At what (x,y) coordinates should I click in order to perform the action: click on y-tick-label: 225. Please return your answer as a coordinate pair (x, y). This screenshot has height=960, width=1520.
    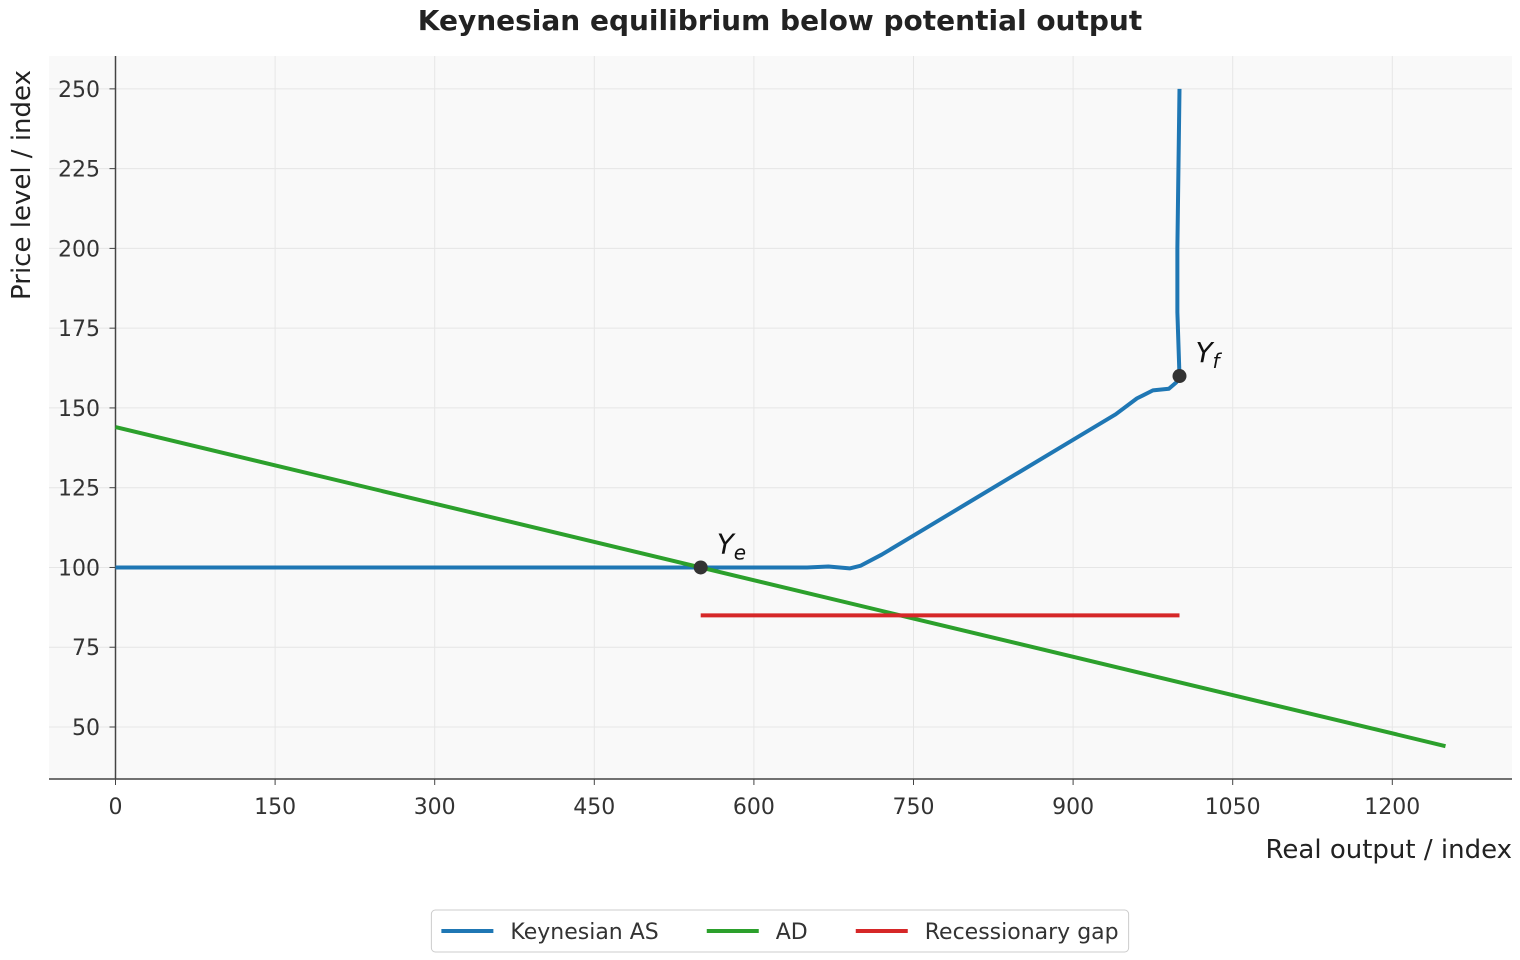
    Looking at the image, I should click on (79, 170).